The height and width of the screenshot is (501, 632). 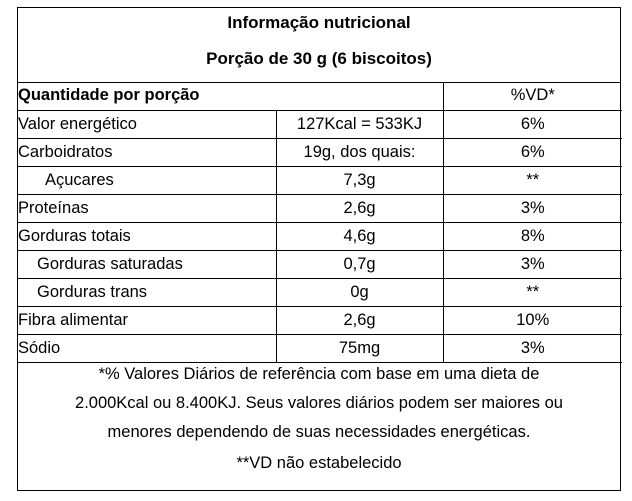 I want to click on nutrient-name: Proteínas, so click(x=147, y=208).